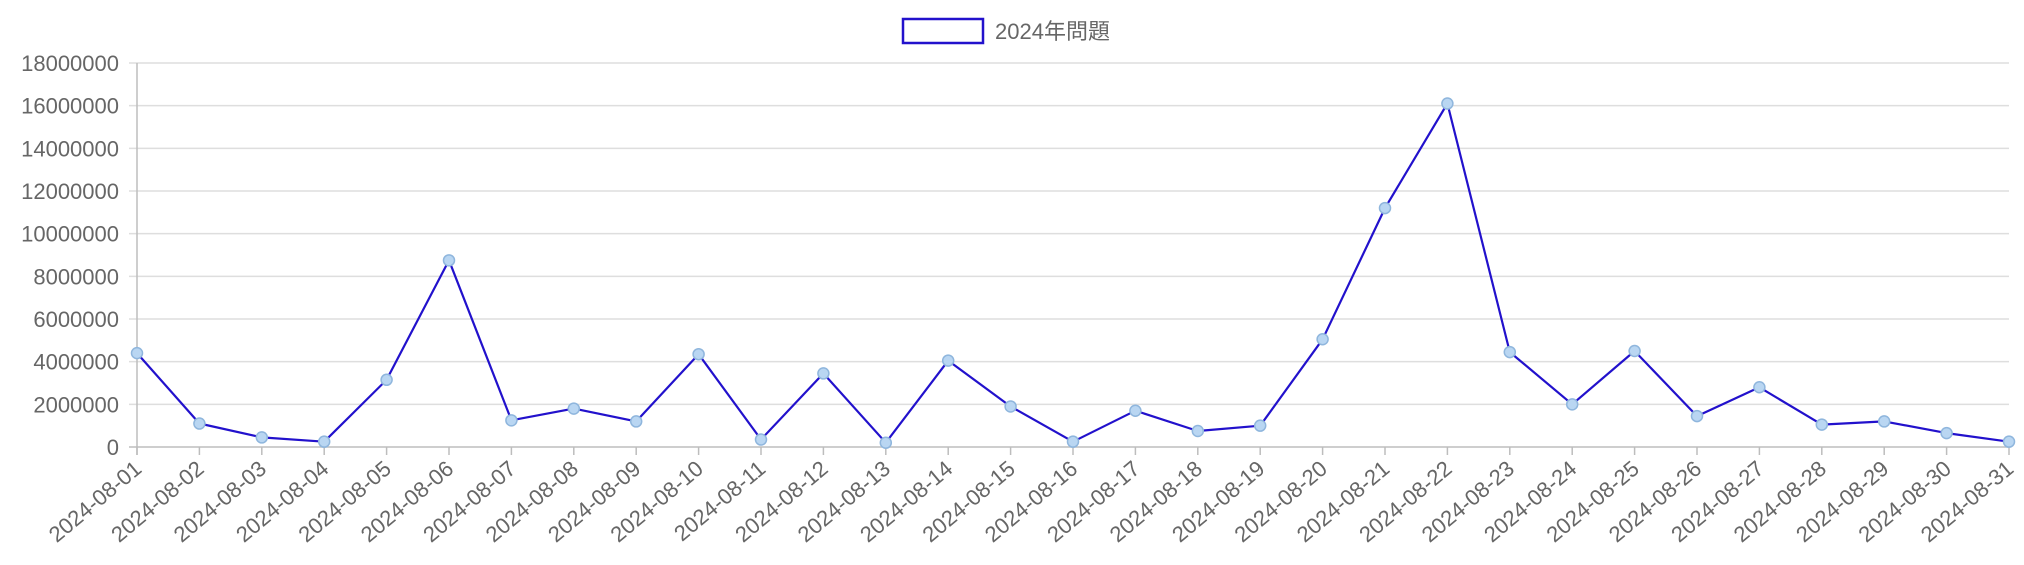  Describe the element at coordinates (76, 319) in the screenshot. I see `y-tick-label: 6000000` at that location.